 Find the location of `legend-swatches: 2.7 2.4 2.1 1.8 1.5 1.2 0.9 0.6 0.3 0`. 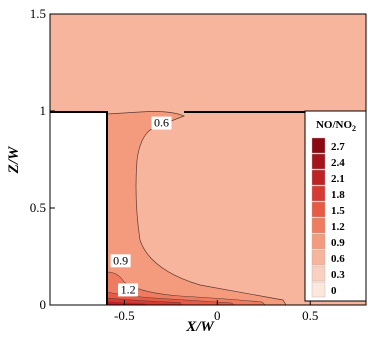

legend-swatches: 2.7 2.4 2.1 1.8 1.5 1.2 0.9 0.6 0.3 0 is located at coordinates (328, 217).